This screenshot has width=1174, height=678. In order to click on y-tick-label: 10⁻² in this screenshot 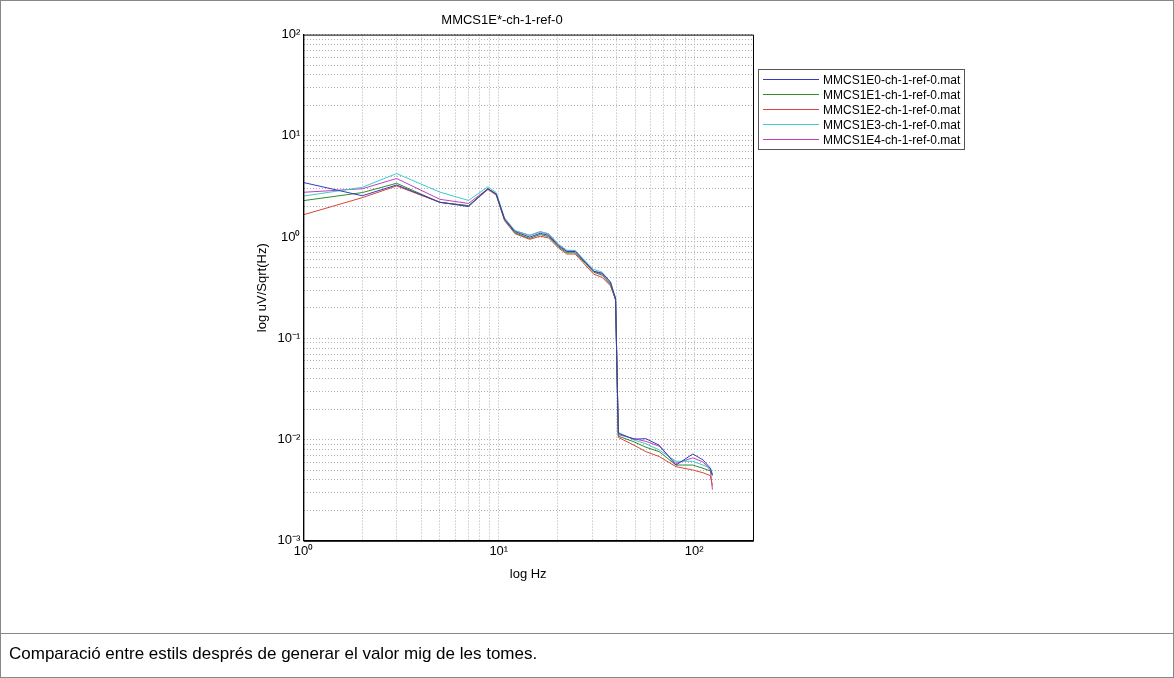, I will do `click(289, 439)`.